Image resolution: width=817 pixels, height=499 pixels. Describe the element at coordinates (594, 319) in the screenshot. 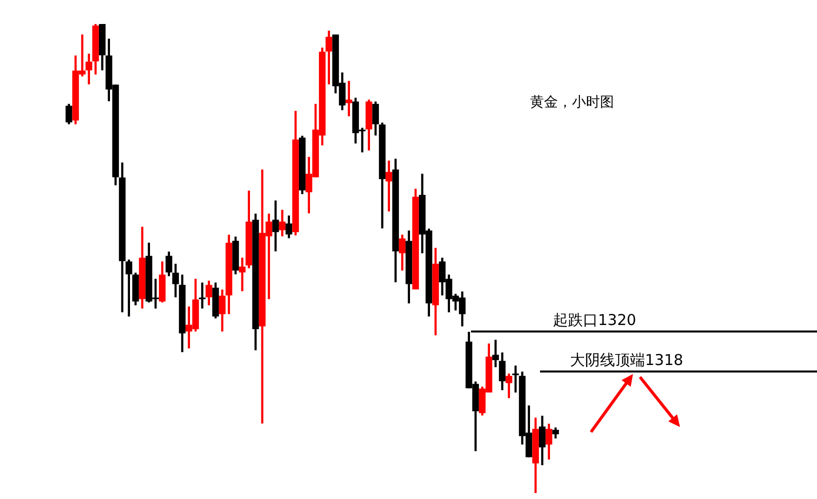

I see `ref-line-label: 起跌口1320` at that location.